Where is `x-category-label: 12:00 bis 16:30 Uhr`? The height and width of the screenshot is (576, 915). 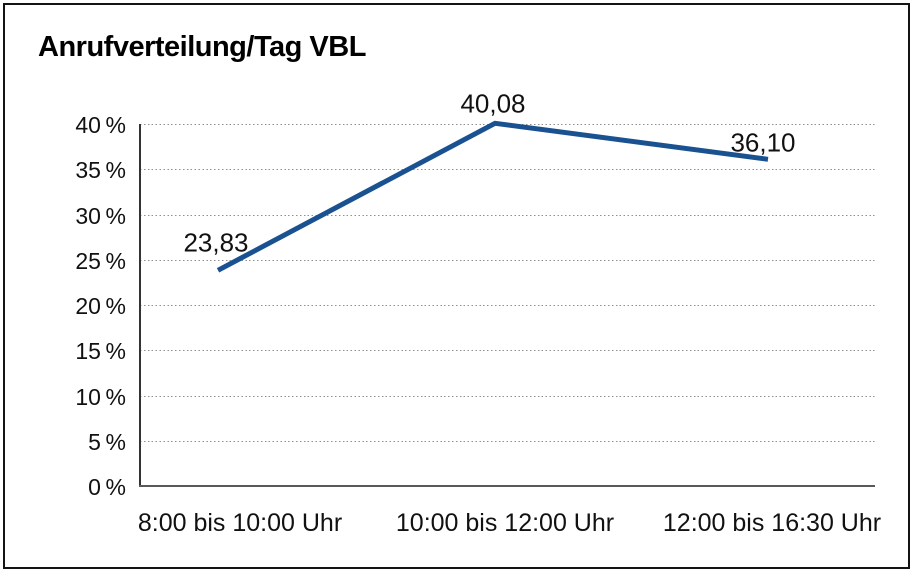
x-category-label: 12:00 bis 16:30 Uhr is located at coordinates (772, 523).